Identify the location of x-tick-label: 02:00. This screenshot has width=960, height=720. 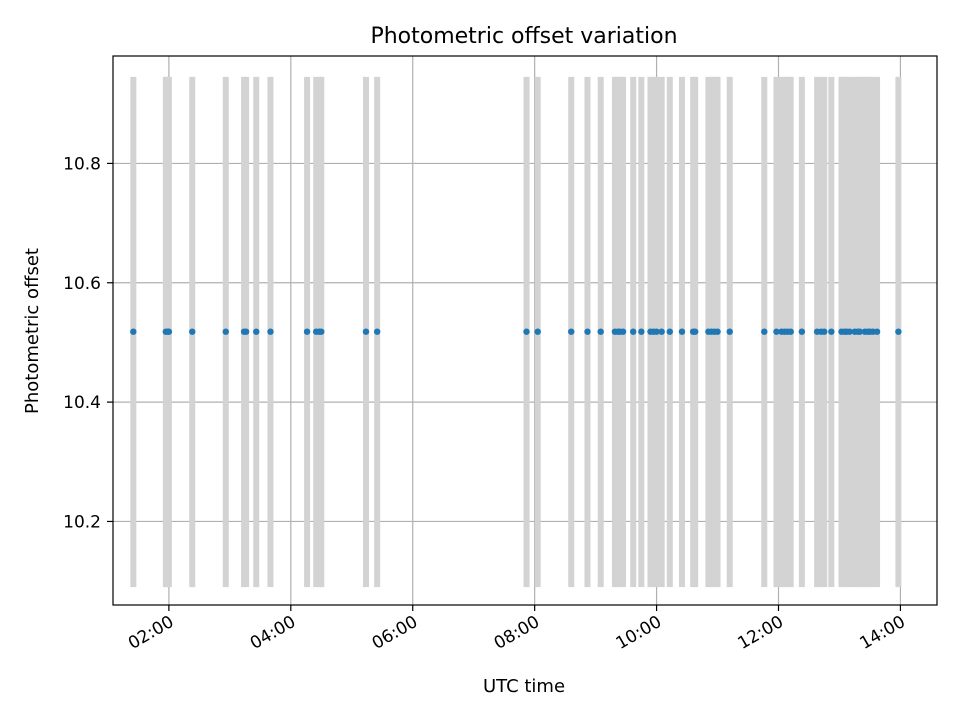
(151, 633).